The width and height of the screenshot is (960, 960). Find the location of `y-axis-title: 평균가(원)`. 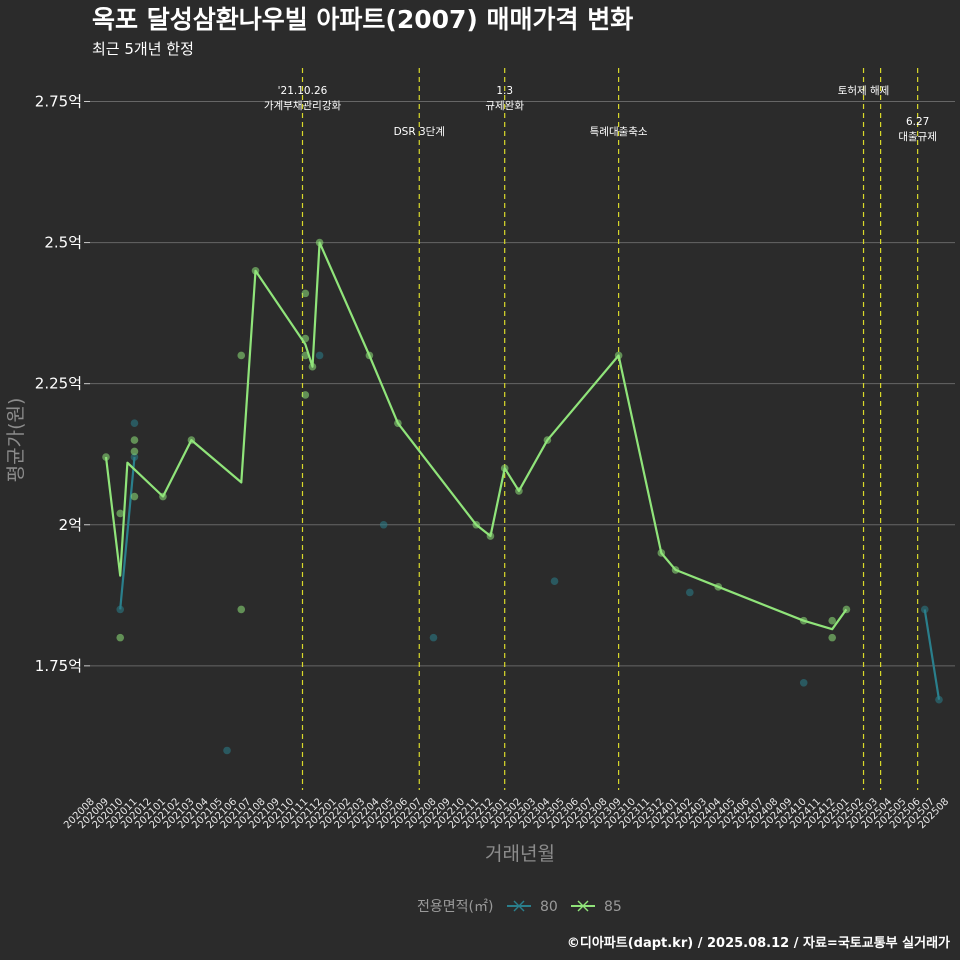

y-axis-title: 평균가(원) is located at coordinates (16, 440).